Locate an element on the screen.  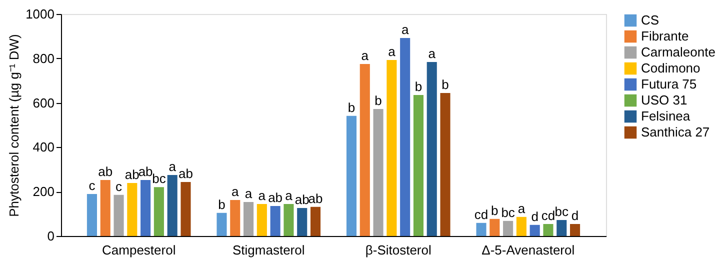
legend-label: USO 31 is located at coordinates (664, 100).